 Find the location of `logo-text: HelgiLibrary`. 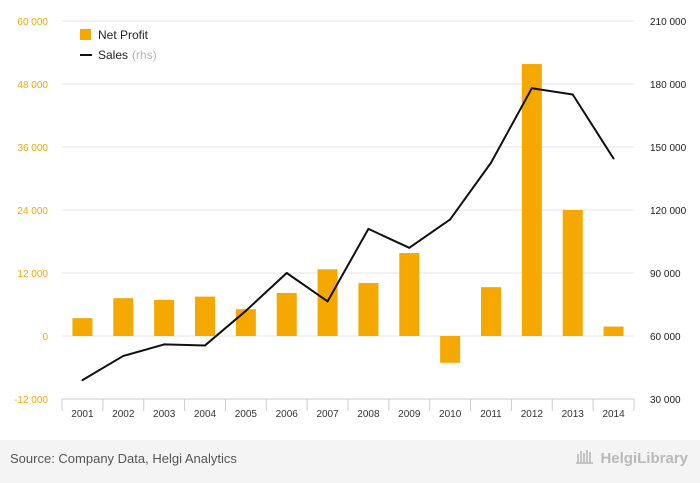

logo-text: HelgiLibrary is located at coordinates (644, 458).